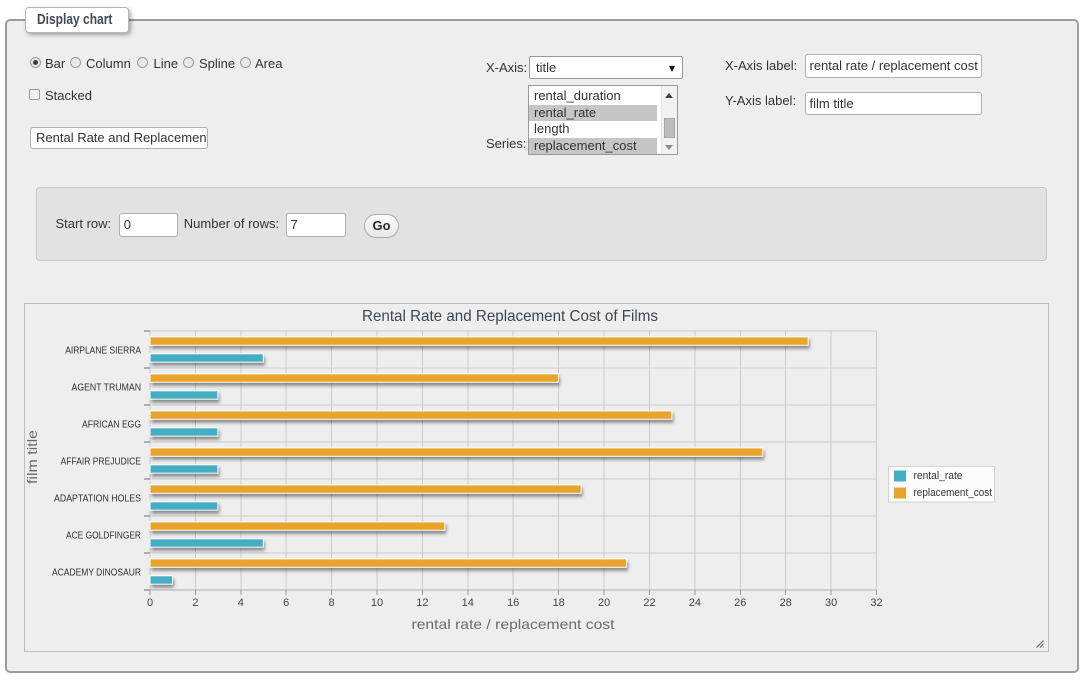 This screenshot has height=681, width=1081. I want to click on svg-text: 22, so click(649, 603).